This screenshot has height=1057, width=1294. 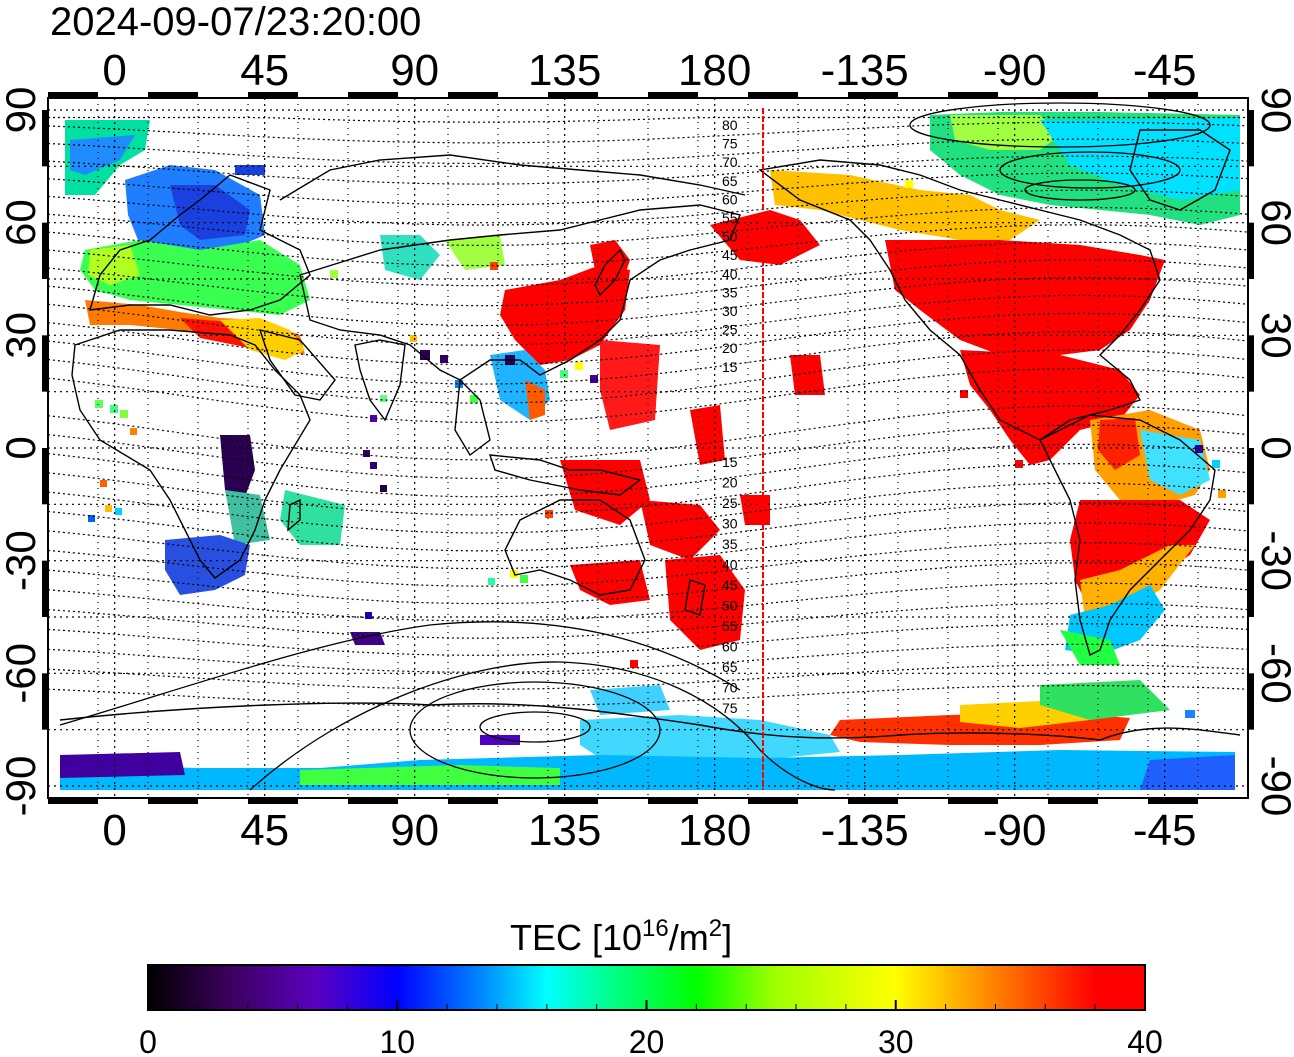 What do you see at coordinates (535, 730) in the screenshot?
I see `polar-contour-mid` at bounding box center [535, 730].